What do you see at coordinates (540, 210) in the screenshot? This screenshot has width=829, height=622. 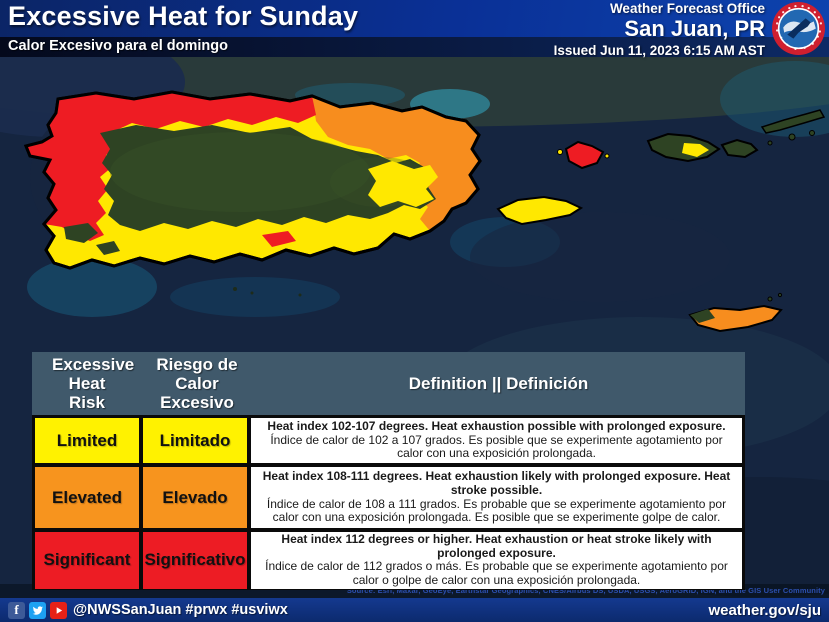 I see `vieques-island` at bounding box center [540, 210].